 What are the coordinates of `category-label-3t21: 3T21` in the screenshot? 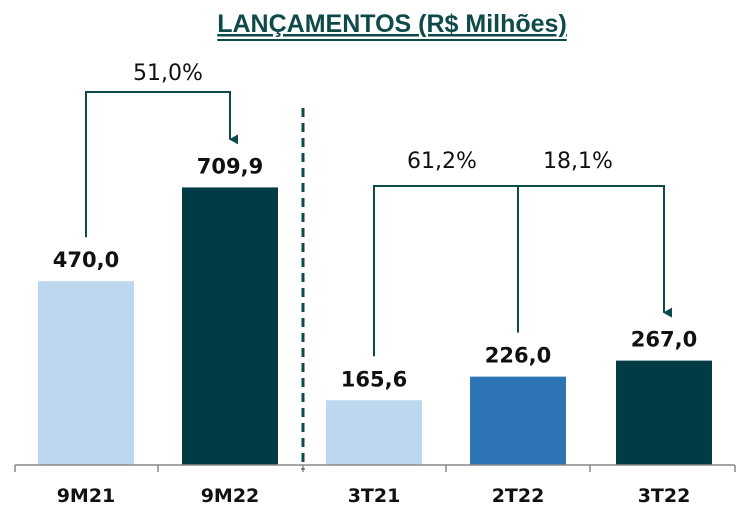 It's located at (374, 496).